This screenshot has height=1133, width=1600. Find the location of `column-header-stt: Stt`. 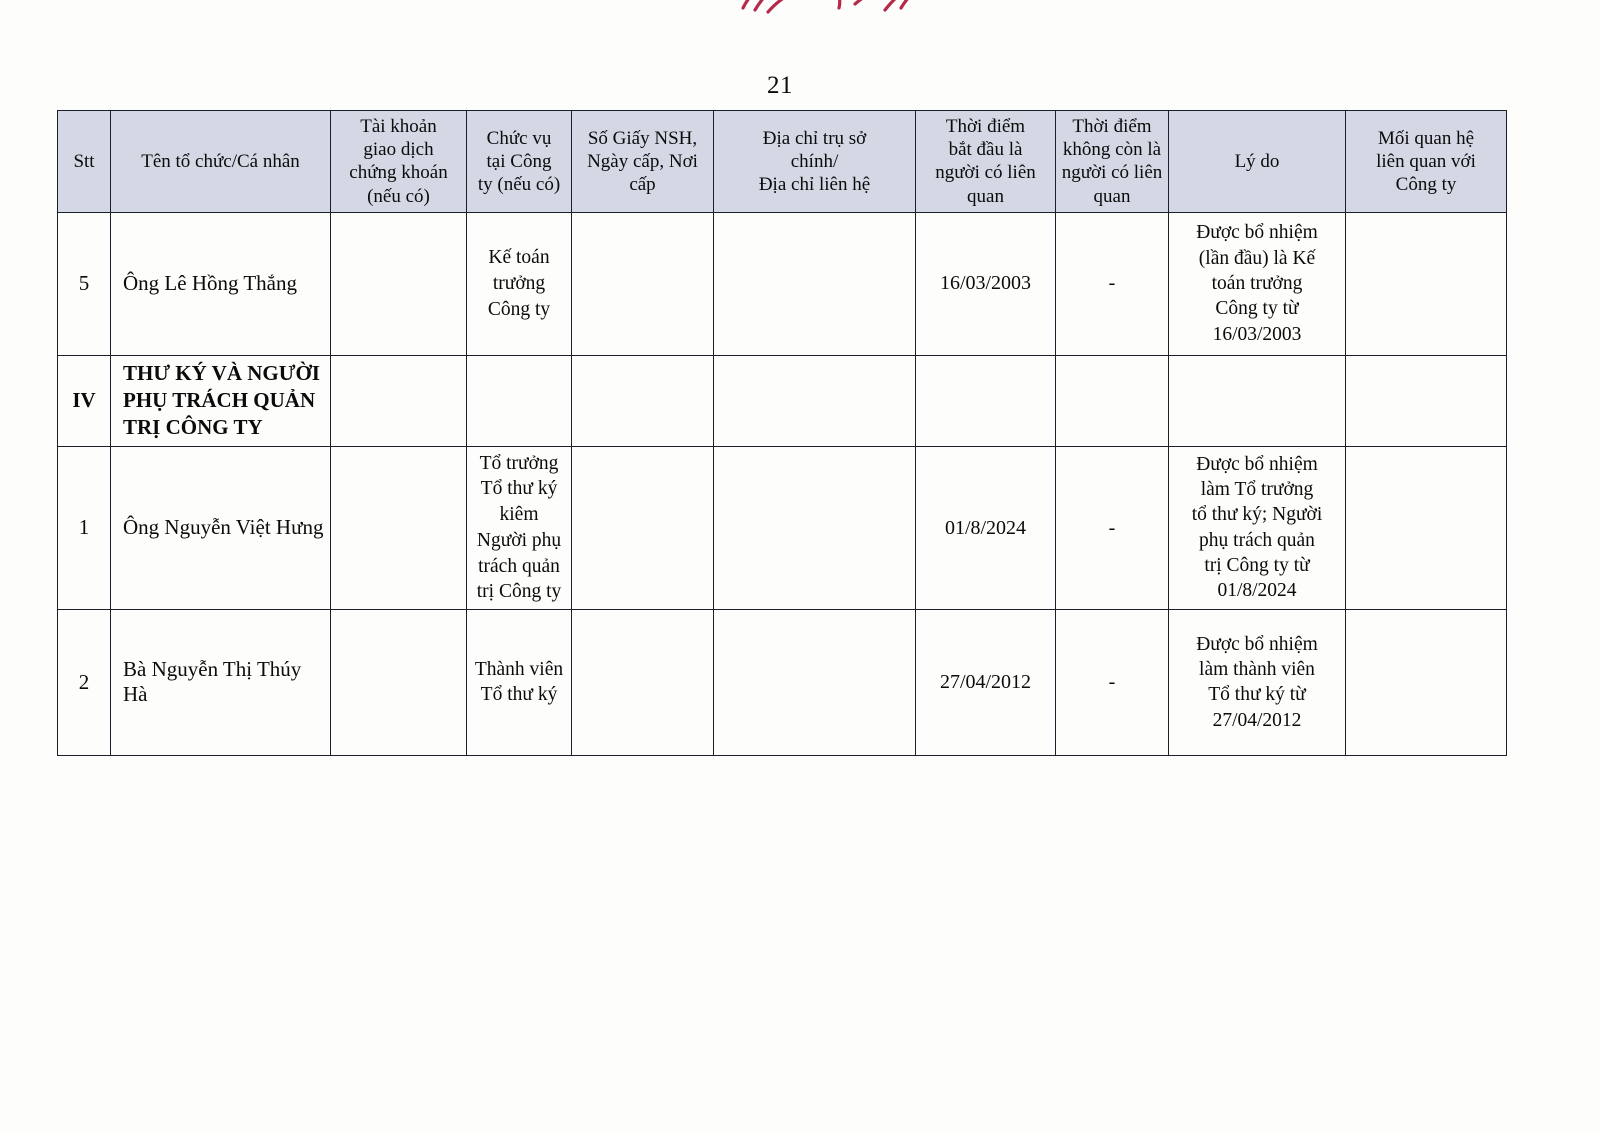

column-header-stt: Stt is located at coordinates (84, 161).